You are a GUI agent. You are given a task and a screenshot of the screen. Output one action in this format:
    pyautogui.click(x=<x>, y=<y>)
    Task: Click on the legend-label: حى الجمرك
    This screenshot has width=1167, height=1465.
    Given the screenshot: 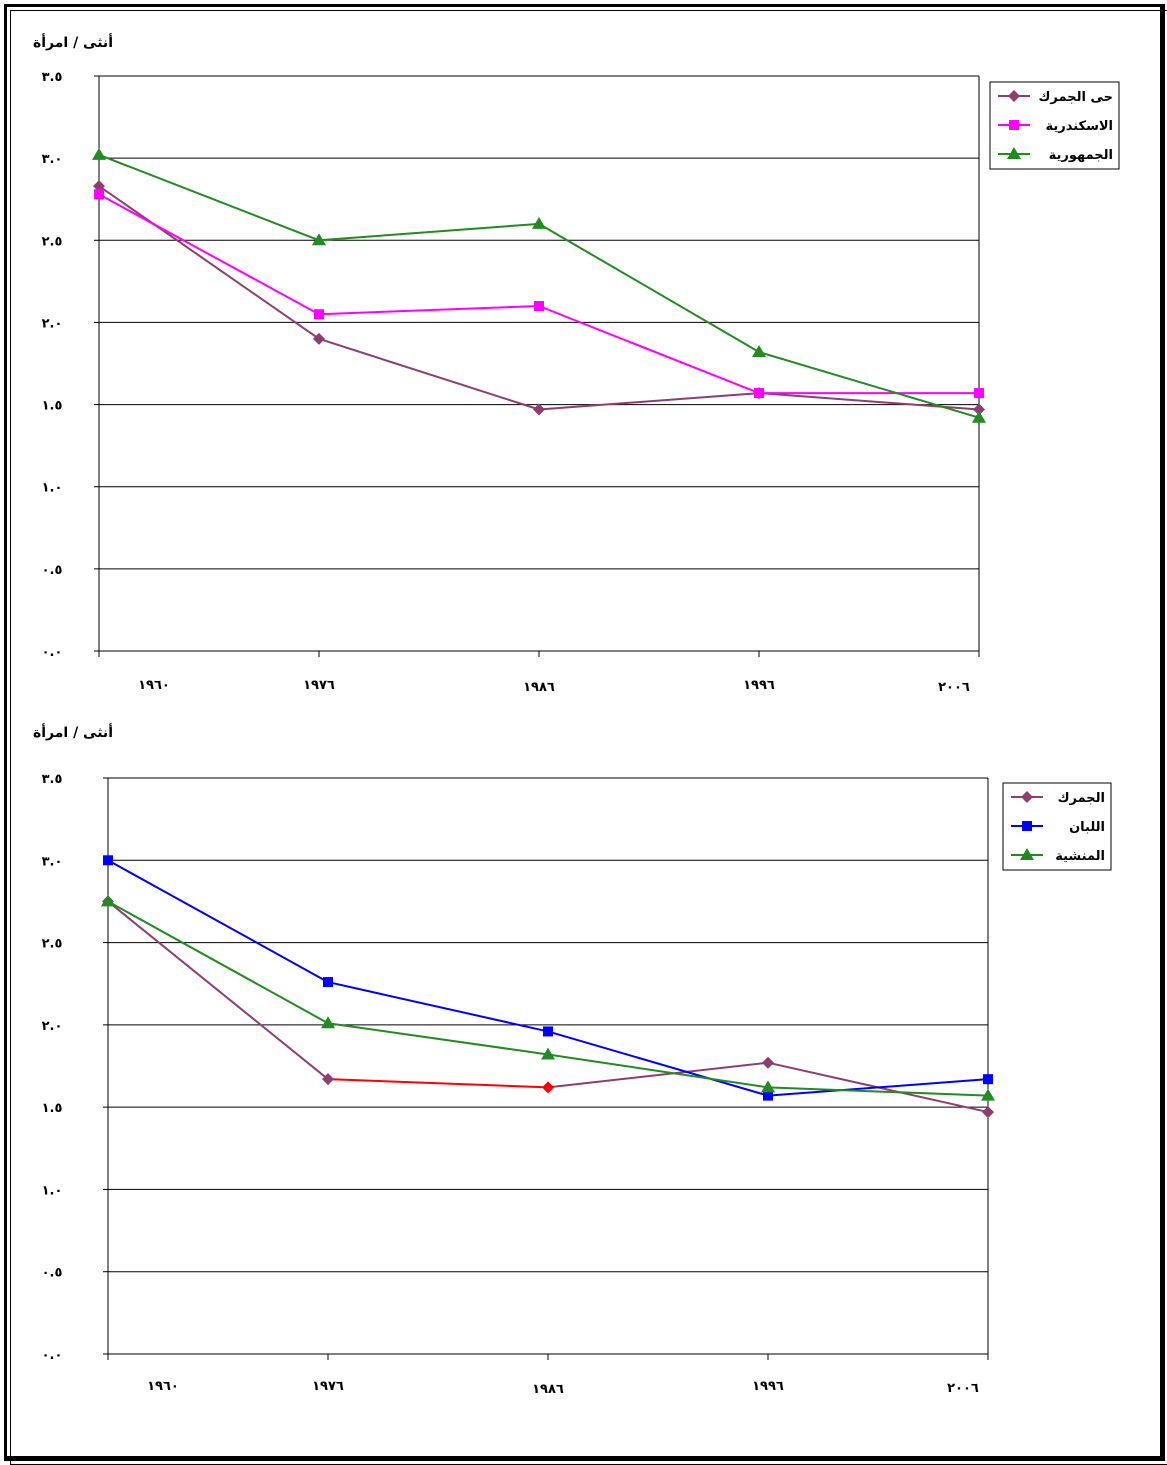 What is the action you would take?
    pyautogui.click(x=1076, y=97)
    